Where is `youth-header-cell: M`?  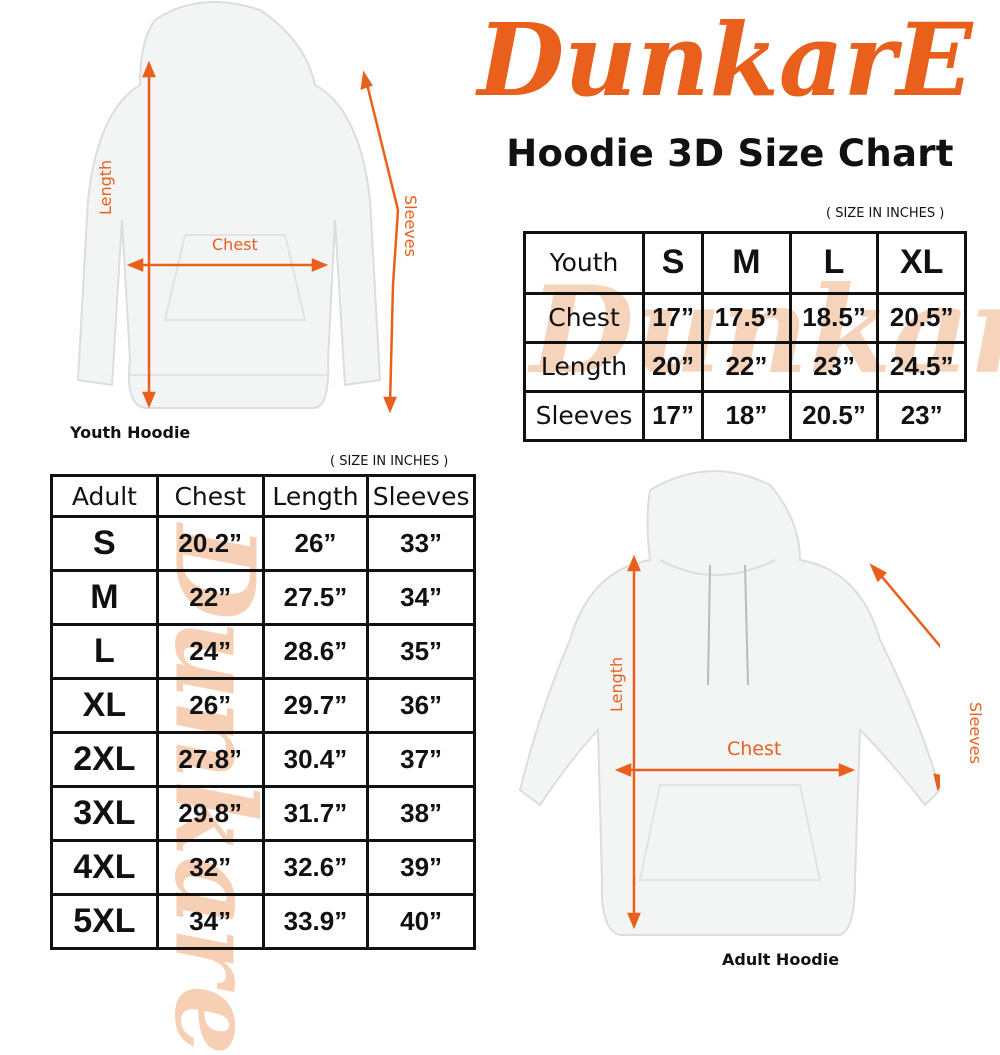 youth-header-cell: M is located at coordinates (746, 263).